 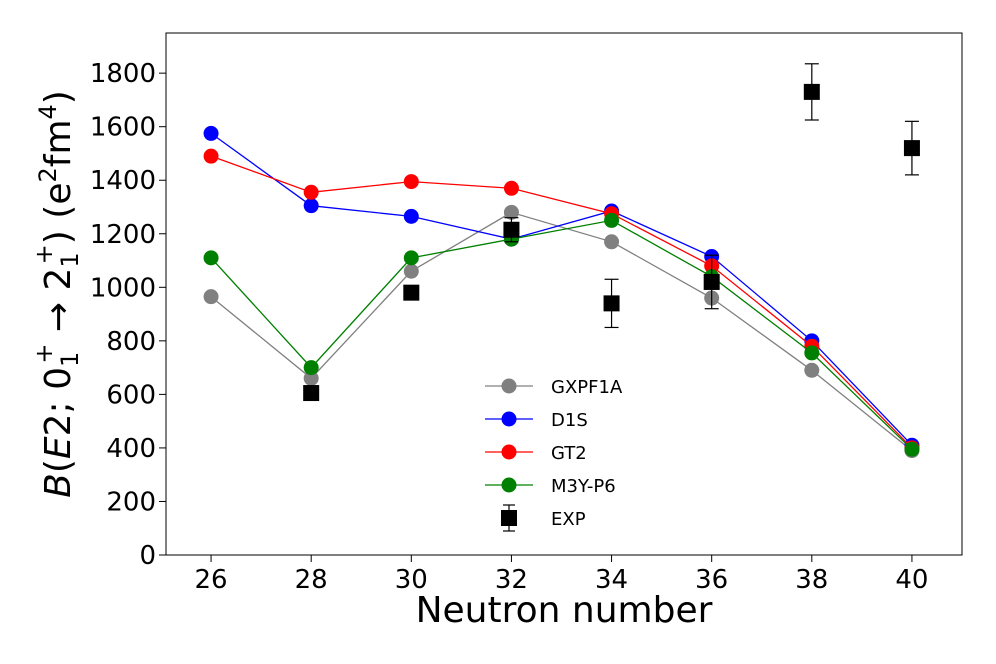 What do you see at coordinates (123, 235) in the screenshot?
I see `y-tick-label: 1200` at bounding box center [123, 235].